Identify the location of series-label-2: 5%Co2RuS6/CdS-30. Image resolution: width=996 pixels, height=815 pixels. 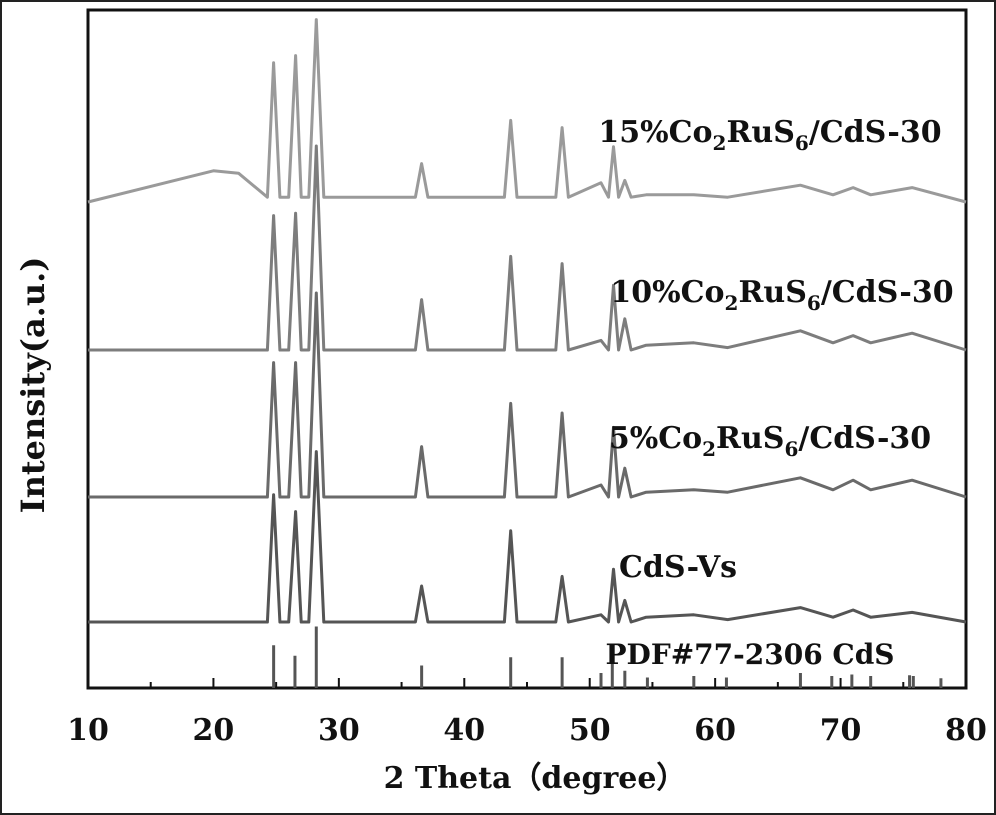
(770, 441).